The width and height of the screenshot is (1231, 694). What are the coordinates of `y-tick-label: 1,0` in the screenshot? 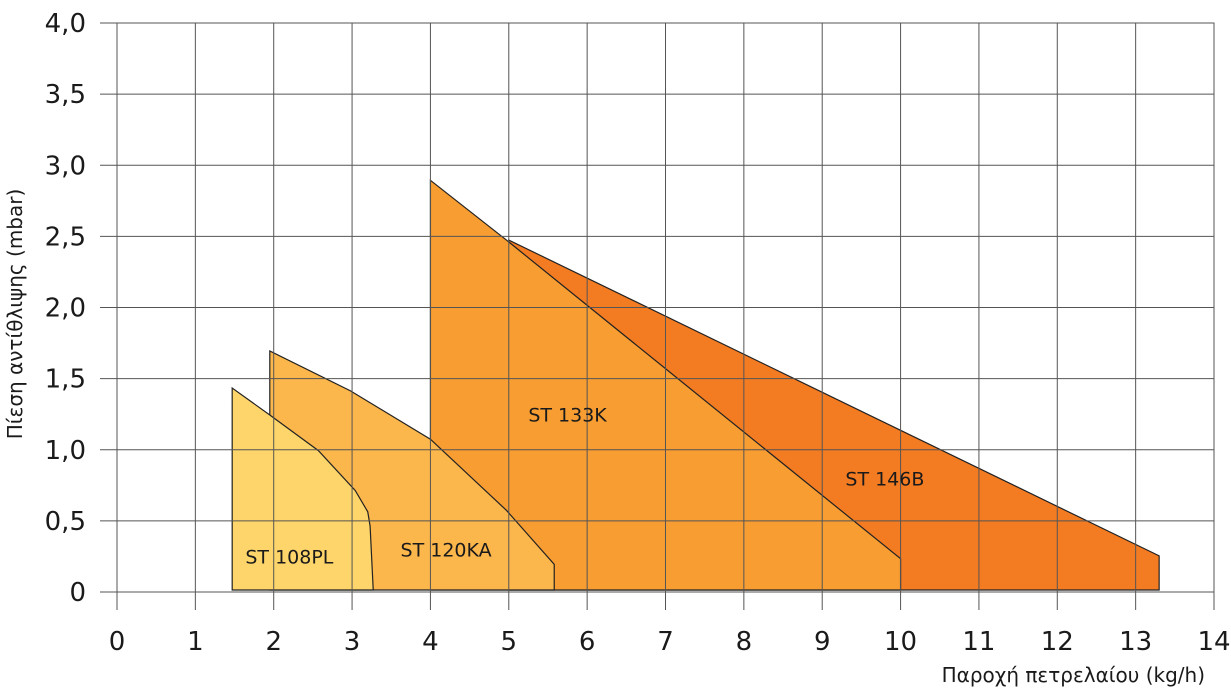 It's located at (65, 451).